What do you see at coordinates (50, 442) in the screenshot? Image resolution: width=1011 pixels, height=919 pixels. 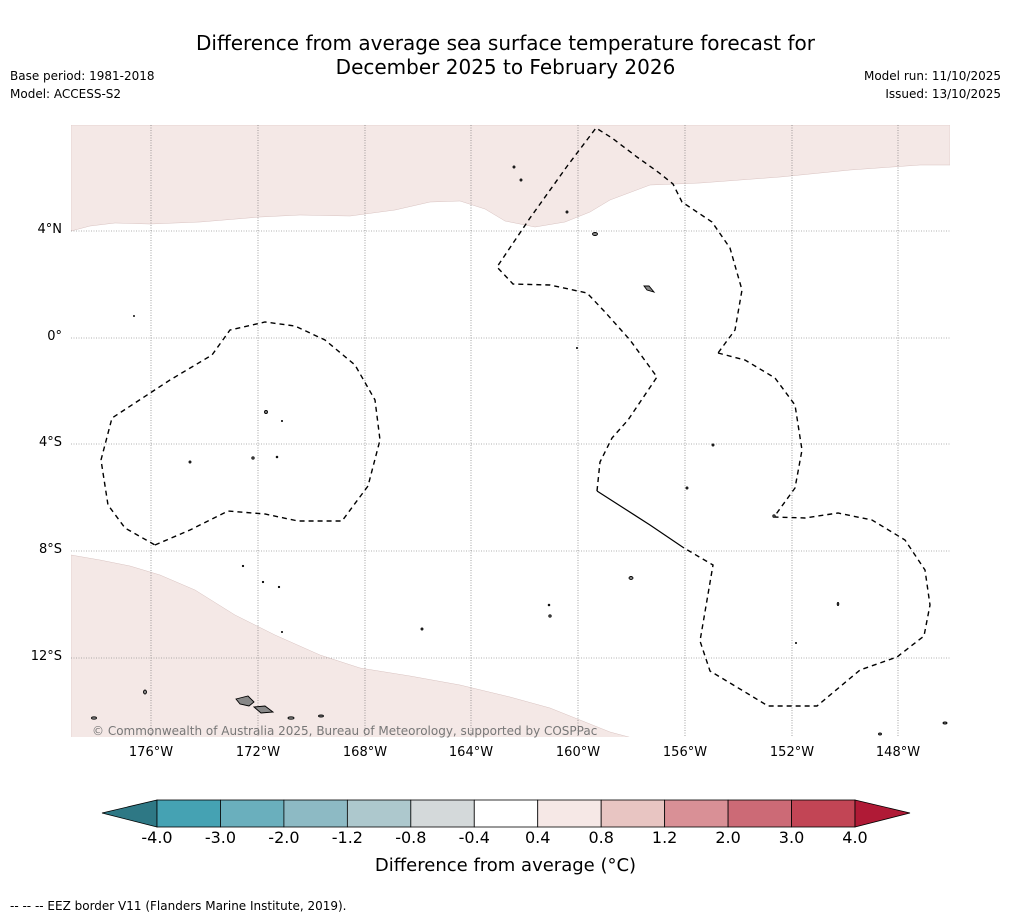 I see `lat-label-4s: 4°S` at bounding box center [50, 442].